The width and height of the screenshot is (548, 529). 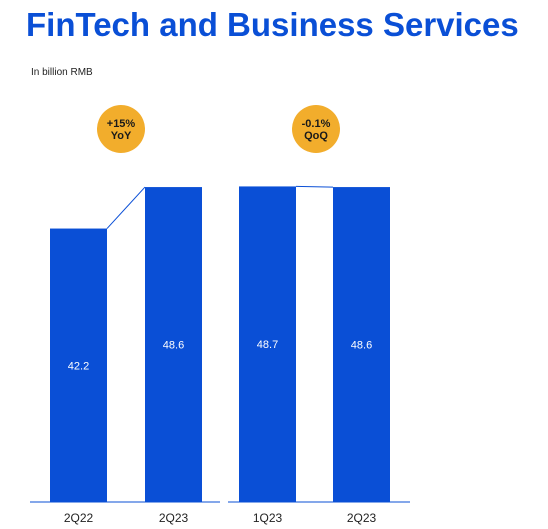 What do you see at coordinates (121, 136) in the screenshot?
I see `growth-badge-period: YoY` at bounding box center [121, 136].